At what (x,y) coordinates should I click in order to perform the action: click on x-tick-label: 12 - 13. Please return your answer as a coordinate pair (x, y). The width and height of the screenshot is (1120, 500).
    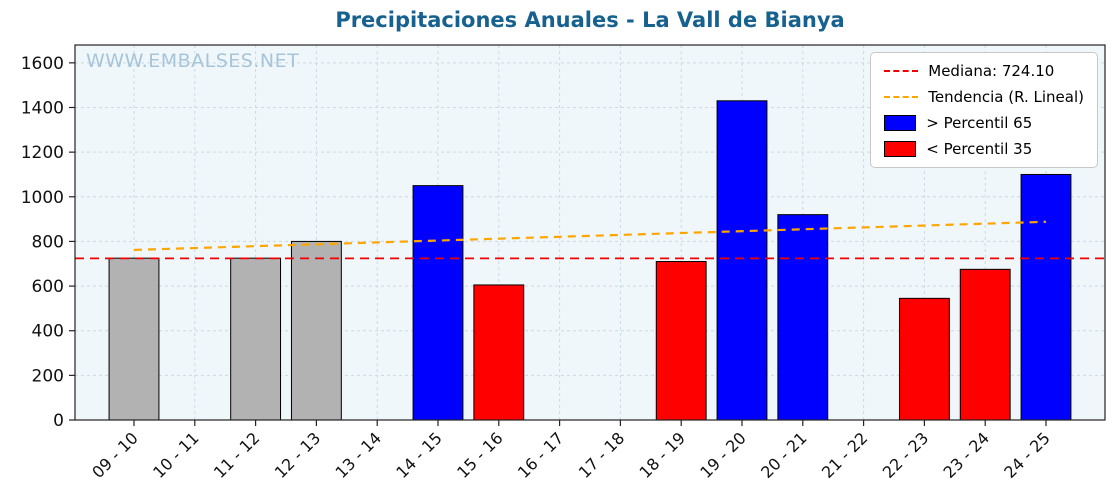
    Looking at the image, I should click on (298, 455).